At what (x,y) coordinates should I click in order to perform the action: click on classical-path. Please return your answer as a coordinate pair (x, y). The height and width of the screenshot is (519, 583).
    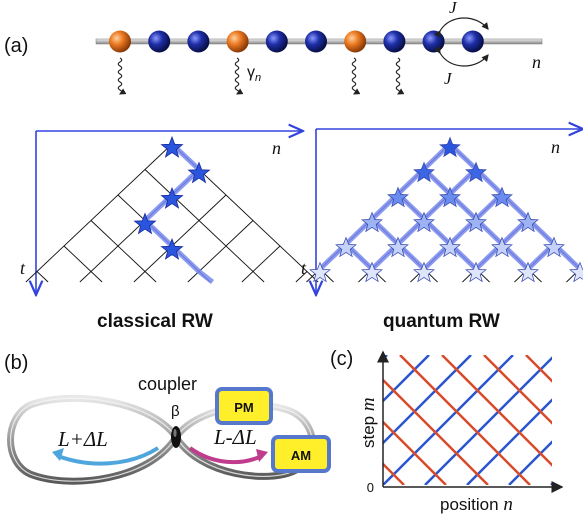
    Looking at the image, I should click on (178, 213).